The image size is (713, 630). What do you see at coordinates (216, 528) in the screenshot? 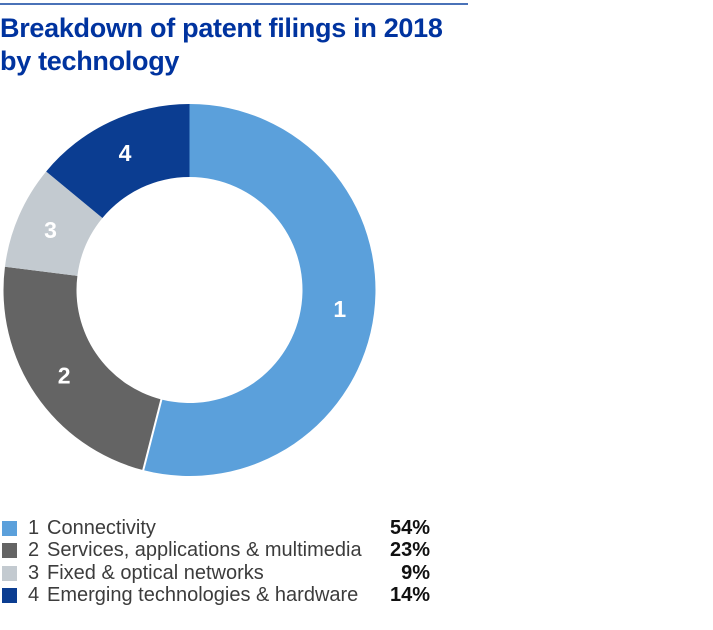
I see `legend-item: 1 Connectivity 54%` at bounding box center [216, 528].